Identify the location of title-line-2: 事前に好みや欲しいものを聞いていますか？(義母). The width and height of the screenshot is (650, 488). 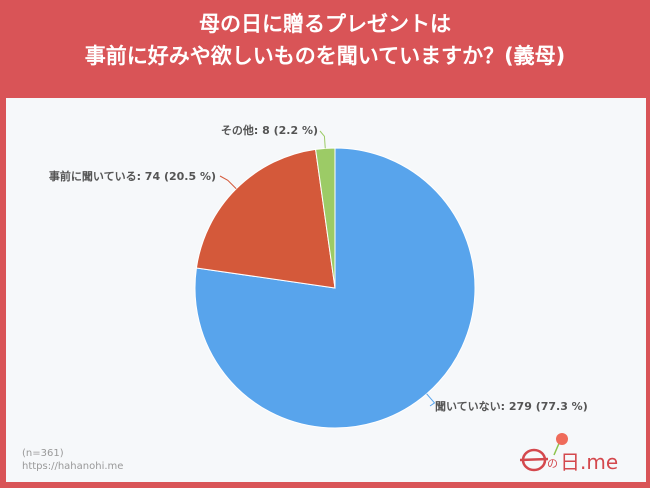
(325, 56).